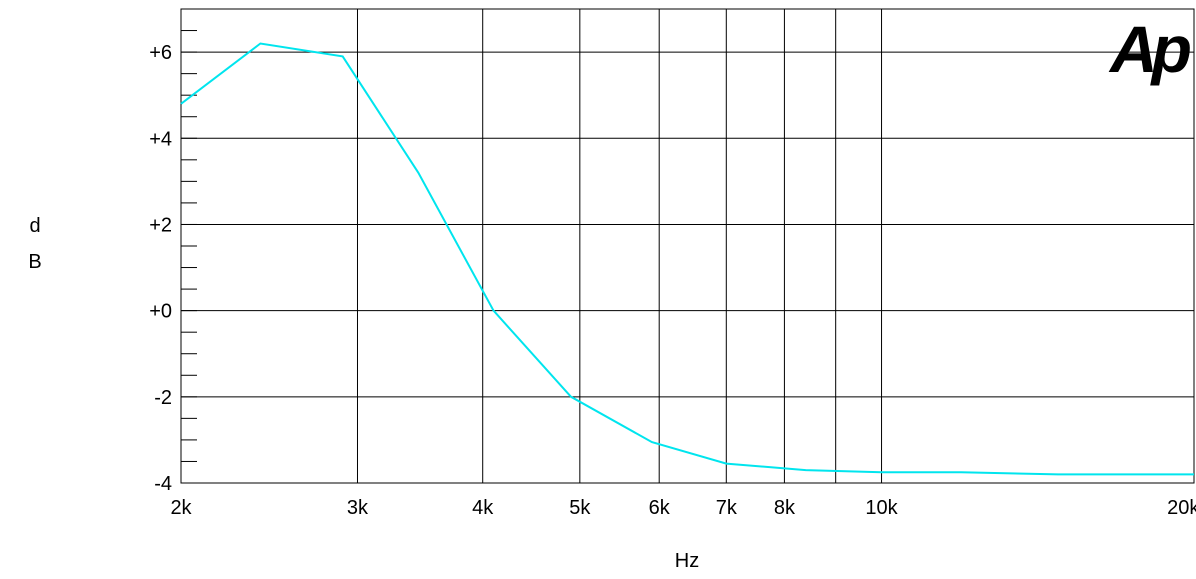 The height and width of the screenshot is (579, 1196). Describe the element at coordinates (189, 246) in the screenshot. I see `minor-tick-marks` at that location.